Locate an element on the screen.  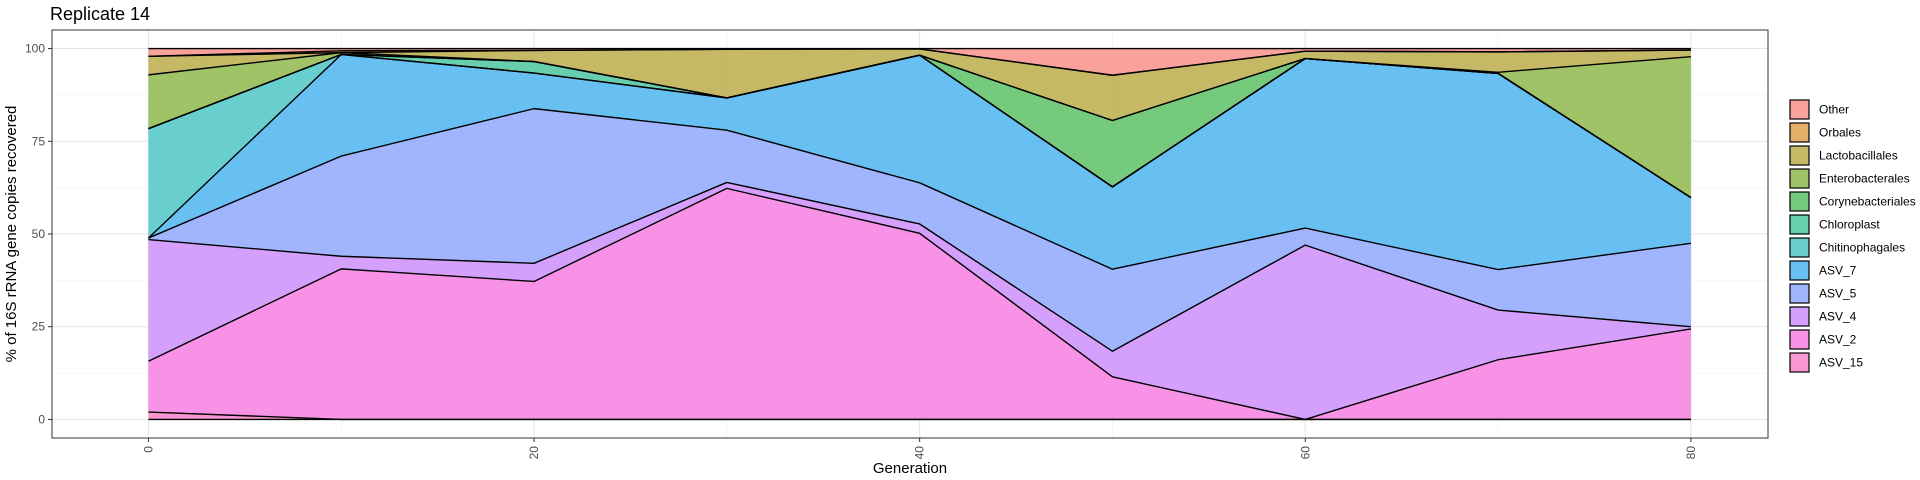
legend-label-asv-5: ASV_5 is located at coordinates (1838, 294).